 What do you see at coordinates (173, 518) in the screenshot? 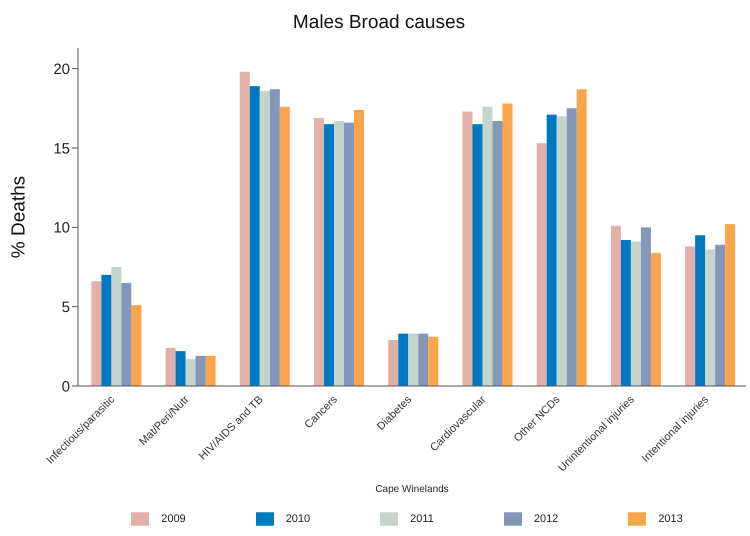
I see `legend-label: 2009` at bounding box center [173, 518].